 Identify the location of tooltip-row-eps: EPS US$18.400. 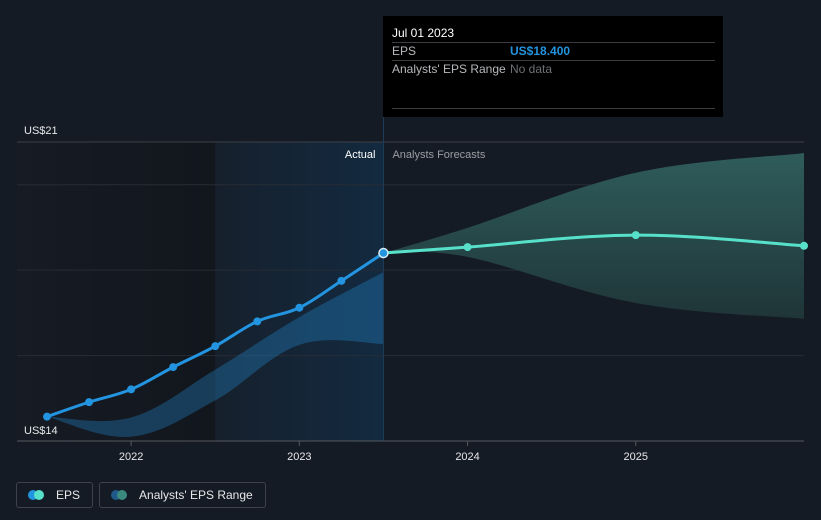
(553, 51).